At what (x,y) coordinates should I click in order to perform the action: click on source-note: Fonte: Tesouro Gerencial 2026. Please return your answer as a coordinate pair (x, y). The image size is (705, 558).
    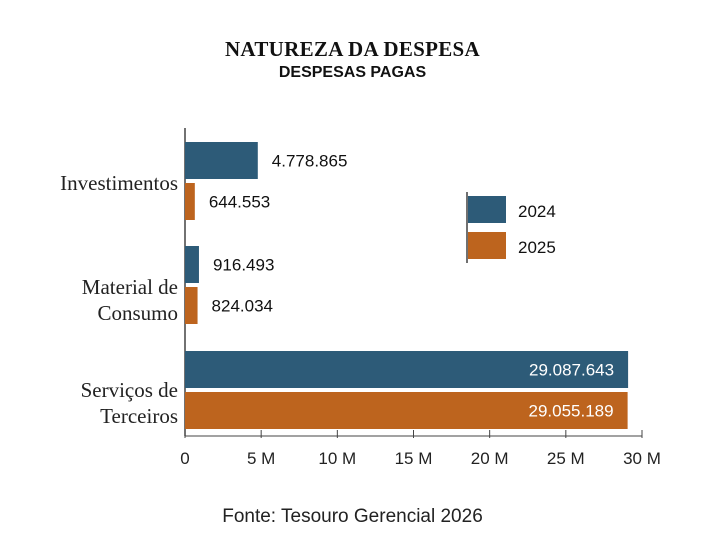
    Looking at the image, I should click on (352, 516).